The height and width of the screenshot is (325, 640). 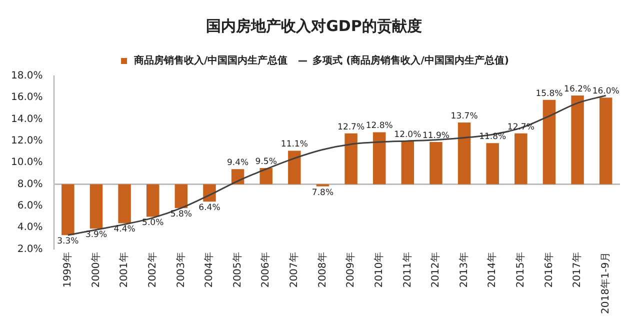 What do you see at coordinates (578, 89) in the screenshot?
I see `data-label: 16.2%` at bounding box center [578, 89].